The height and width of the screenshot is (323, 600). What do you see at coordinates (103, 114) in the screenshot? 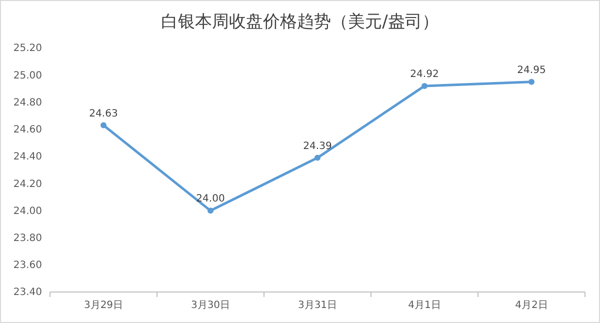
I see `data-label: 24.63` at bounding box center [103, 114].